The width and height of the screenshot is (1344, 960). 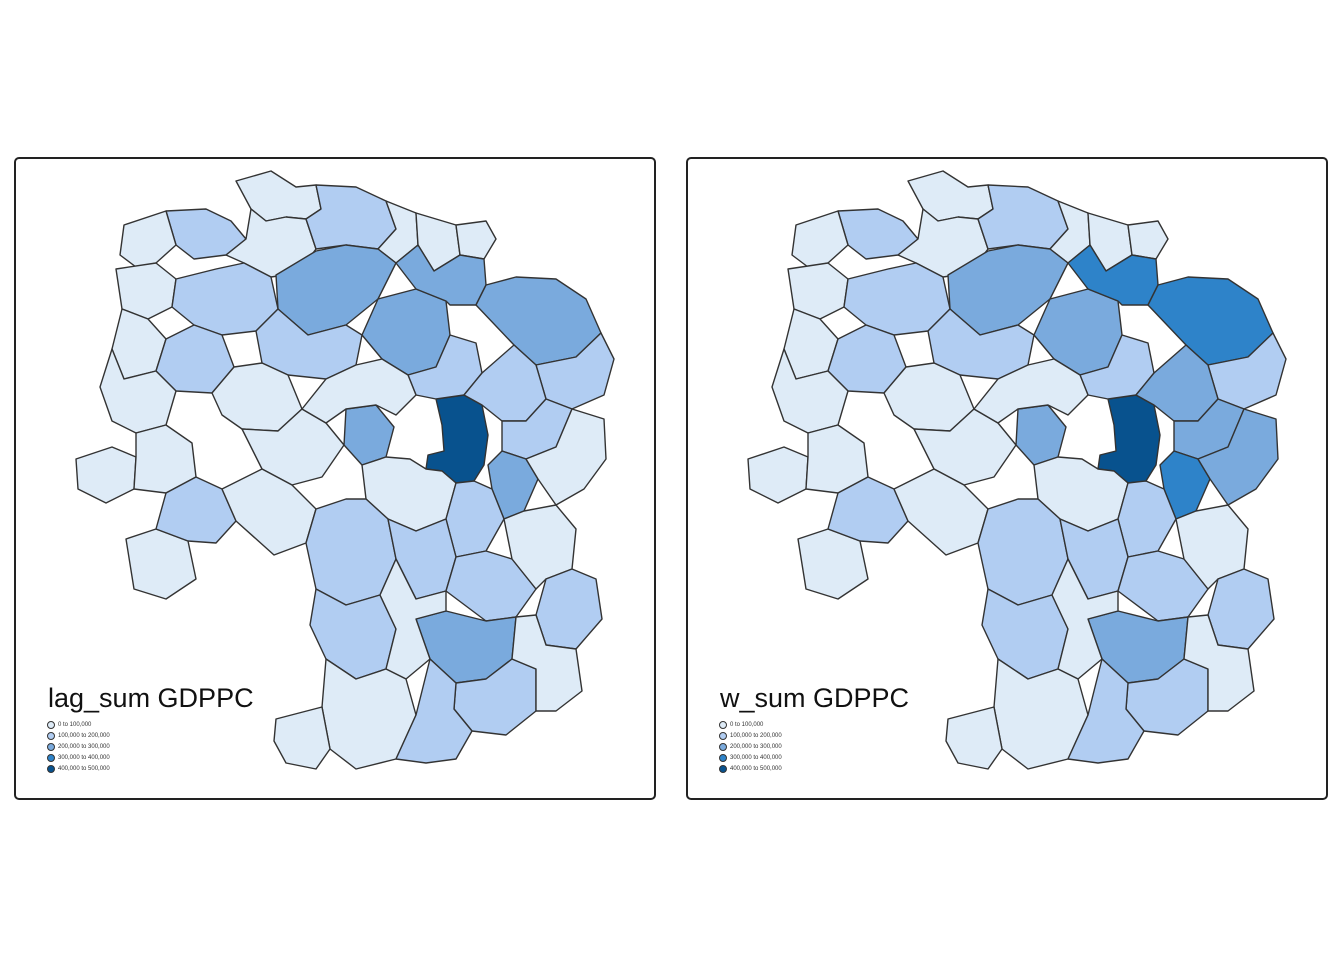 What do you see at coordinates (815, 698) in the screenshot?
I see `map-title: w_sum GDPPC` at bounding box center [815, 698].